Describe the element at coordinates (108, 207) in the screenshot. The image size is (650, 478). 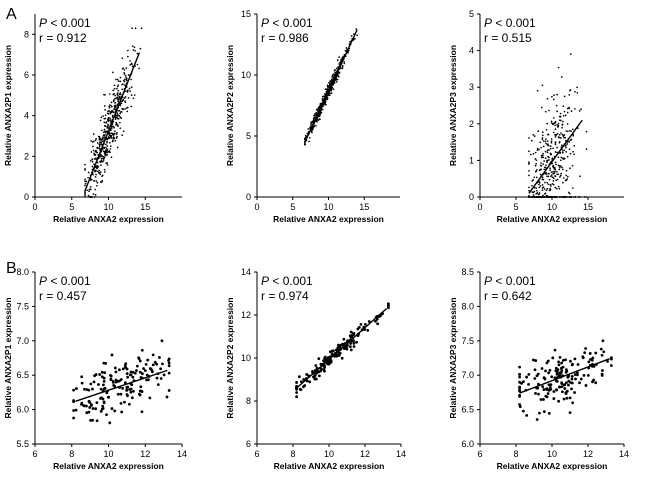
I see `x-tick-label: 10` at that location.